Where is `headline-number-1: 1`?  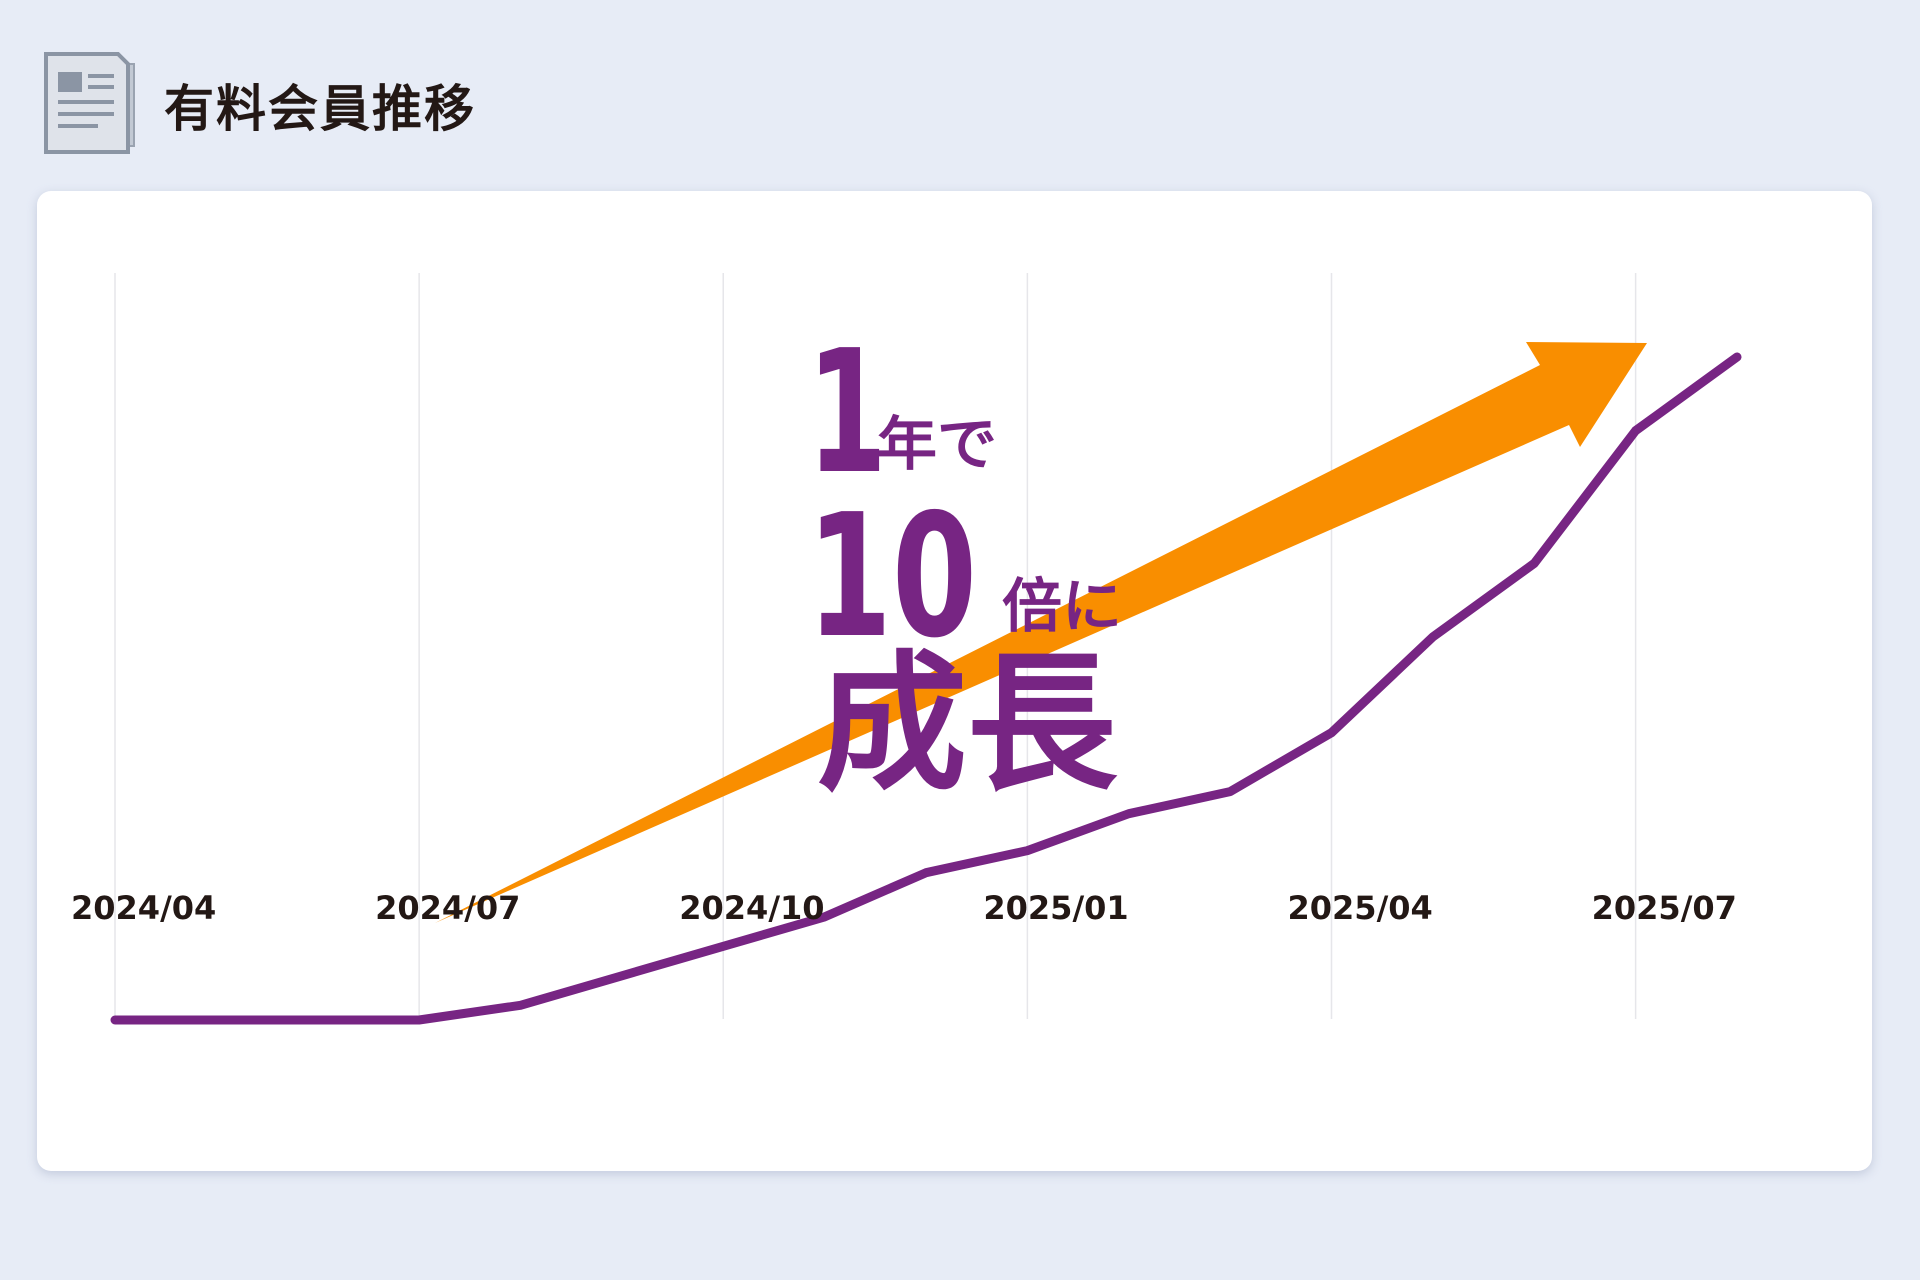 headline-number-1: 1 is located at coordinates (847, 413).